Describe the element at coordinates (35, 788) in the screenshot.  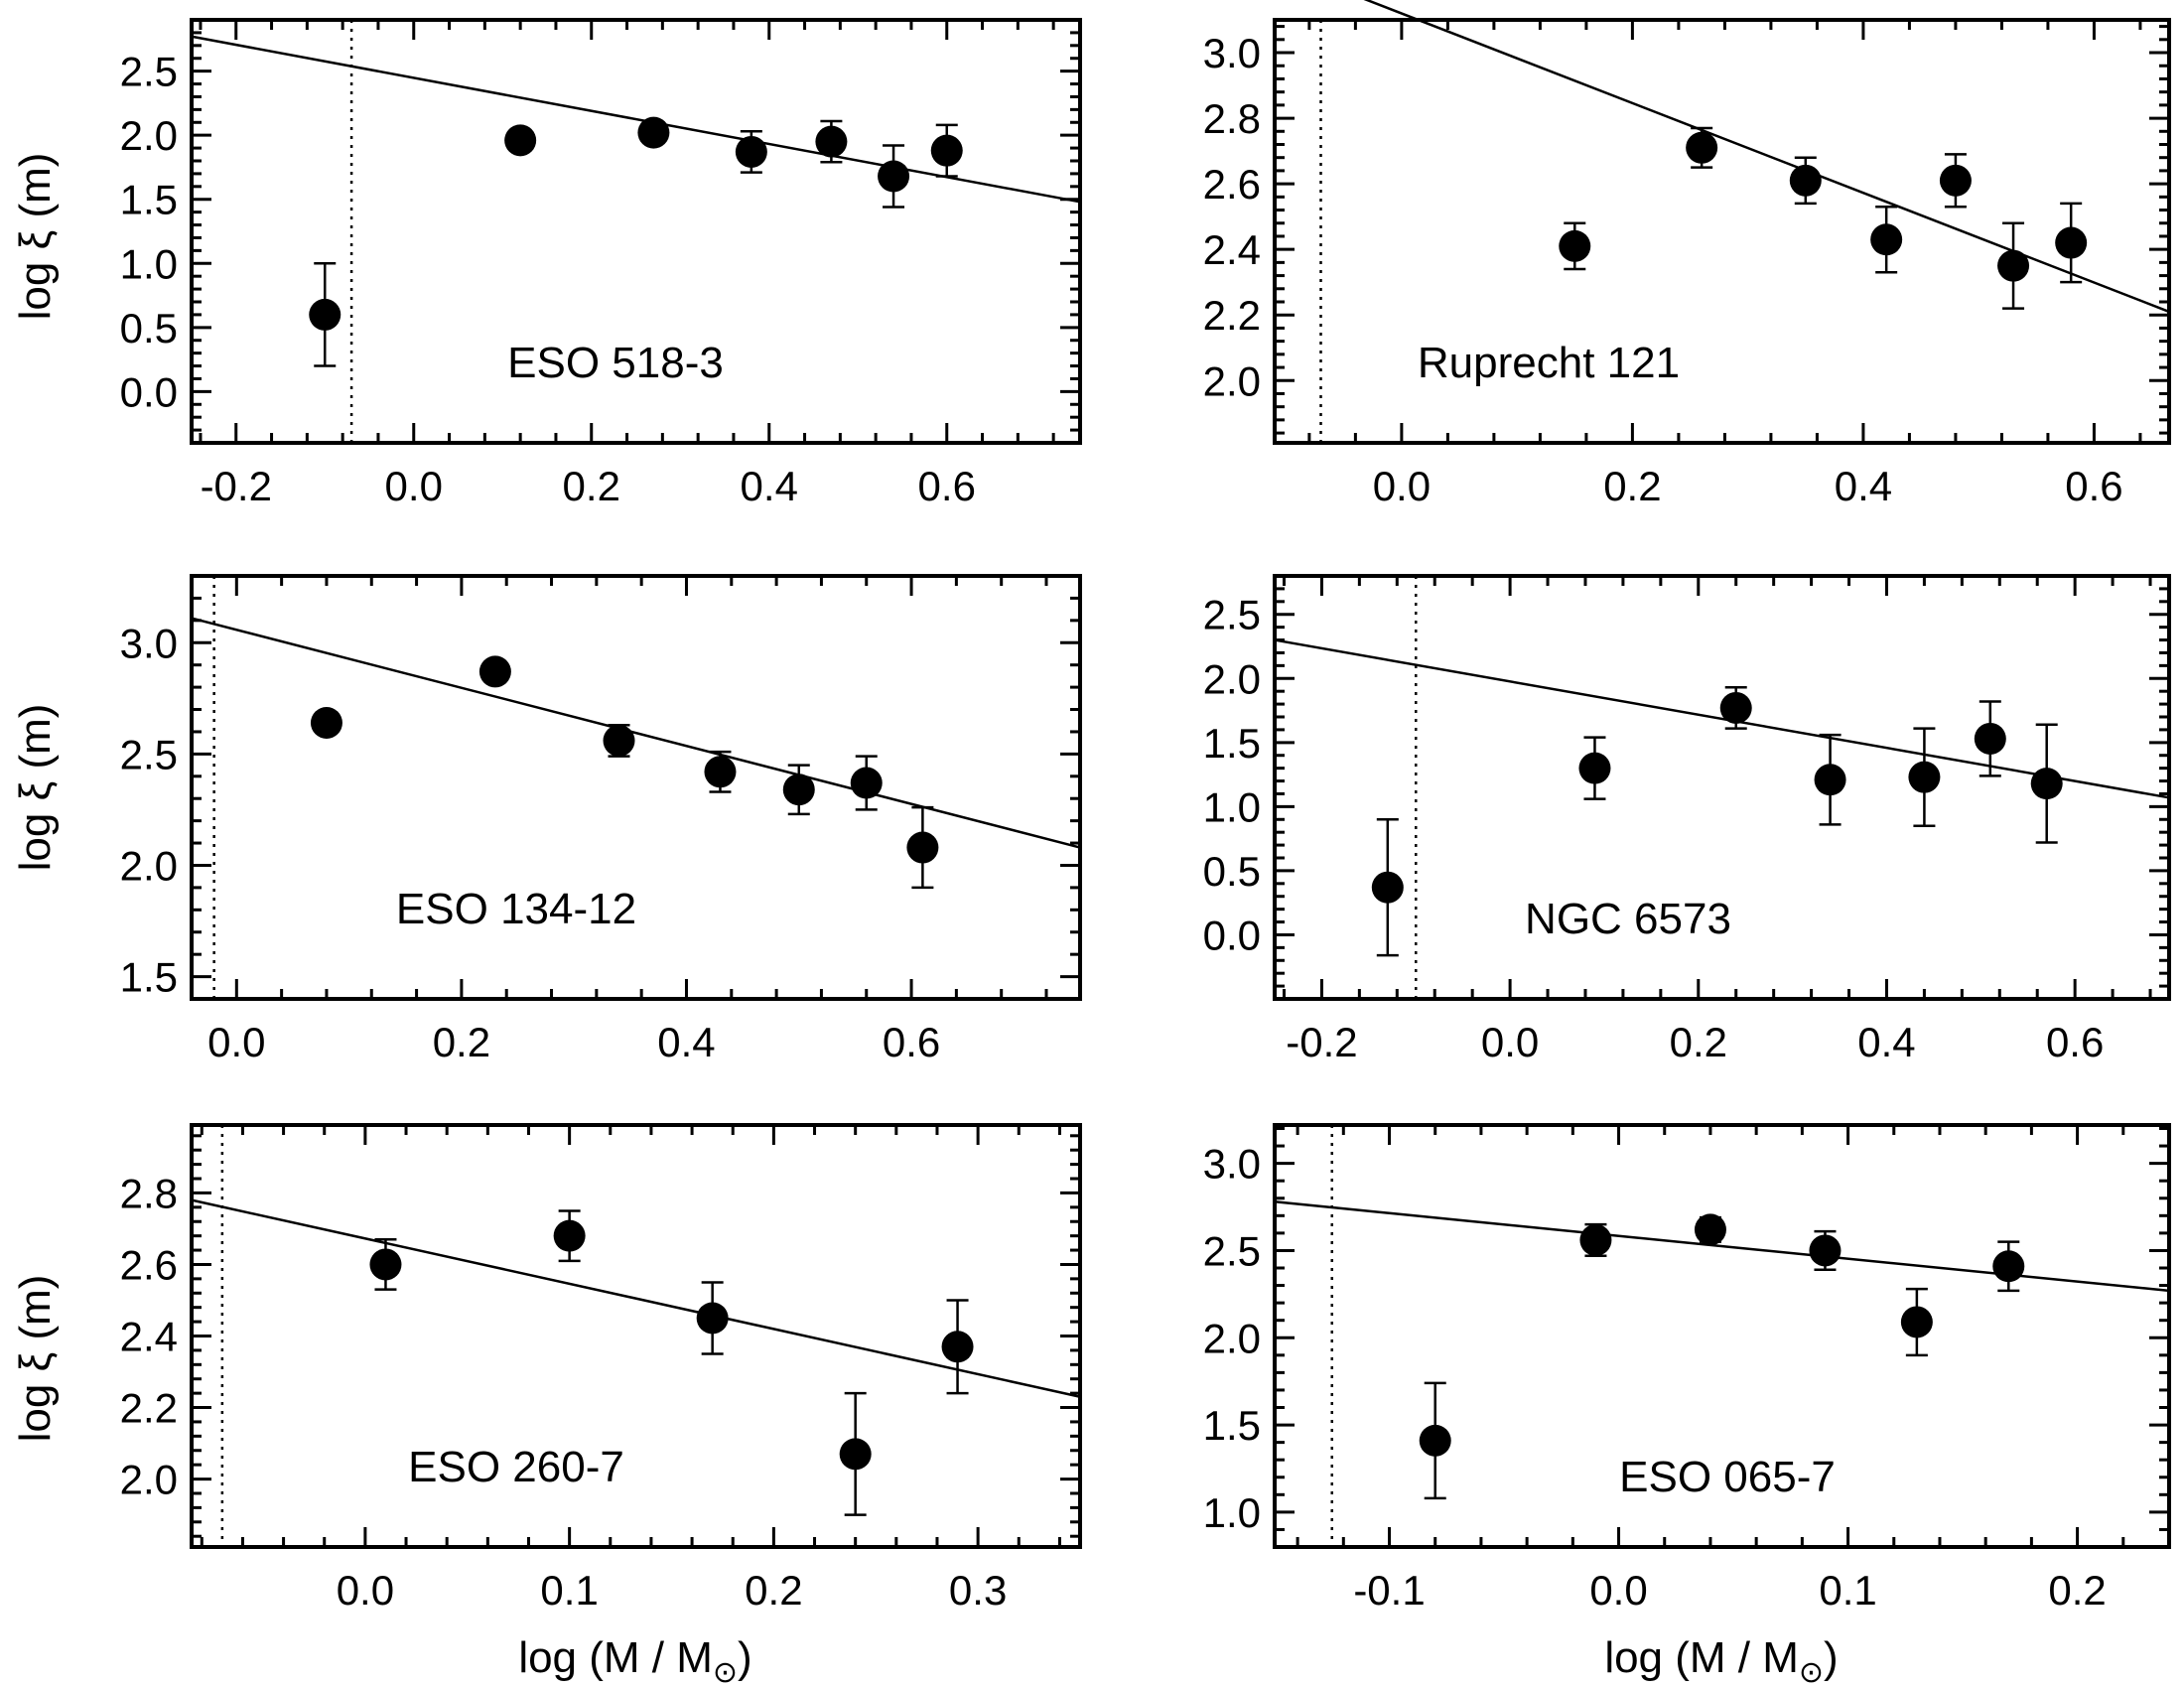
I see `y-axis-title-row2: log ξ (m)` at that location.